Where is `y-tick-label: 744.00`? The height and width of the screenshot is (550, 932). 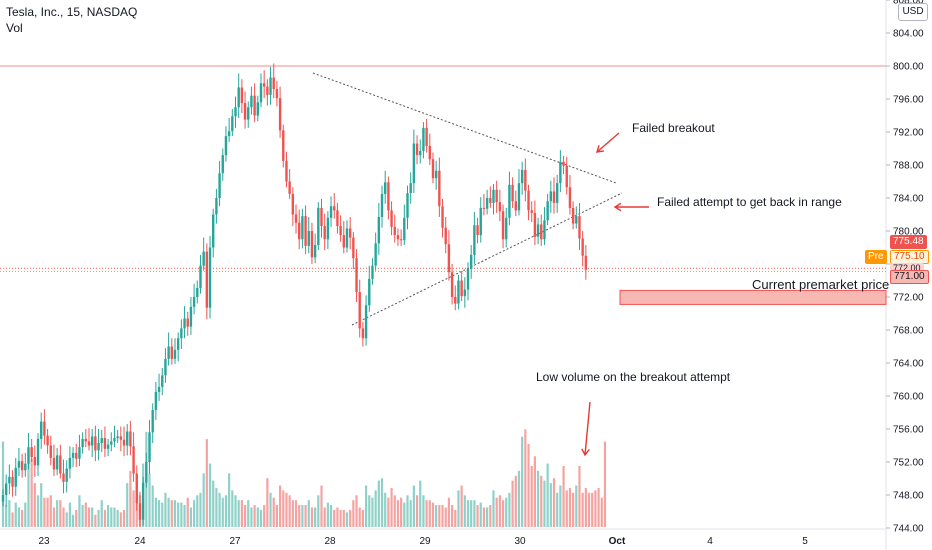 y-tick-label: 744.00 is located at coordinates (908, 529).